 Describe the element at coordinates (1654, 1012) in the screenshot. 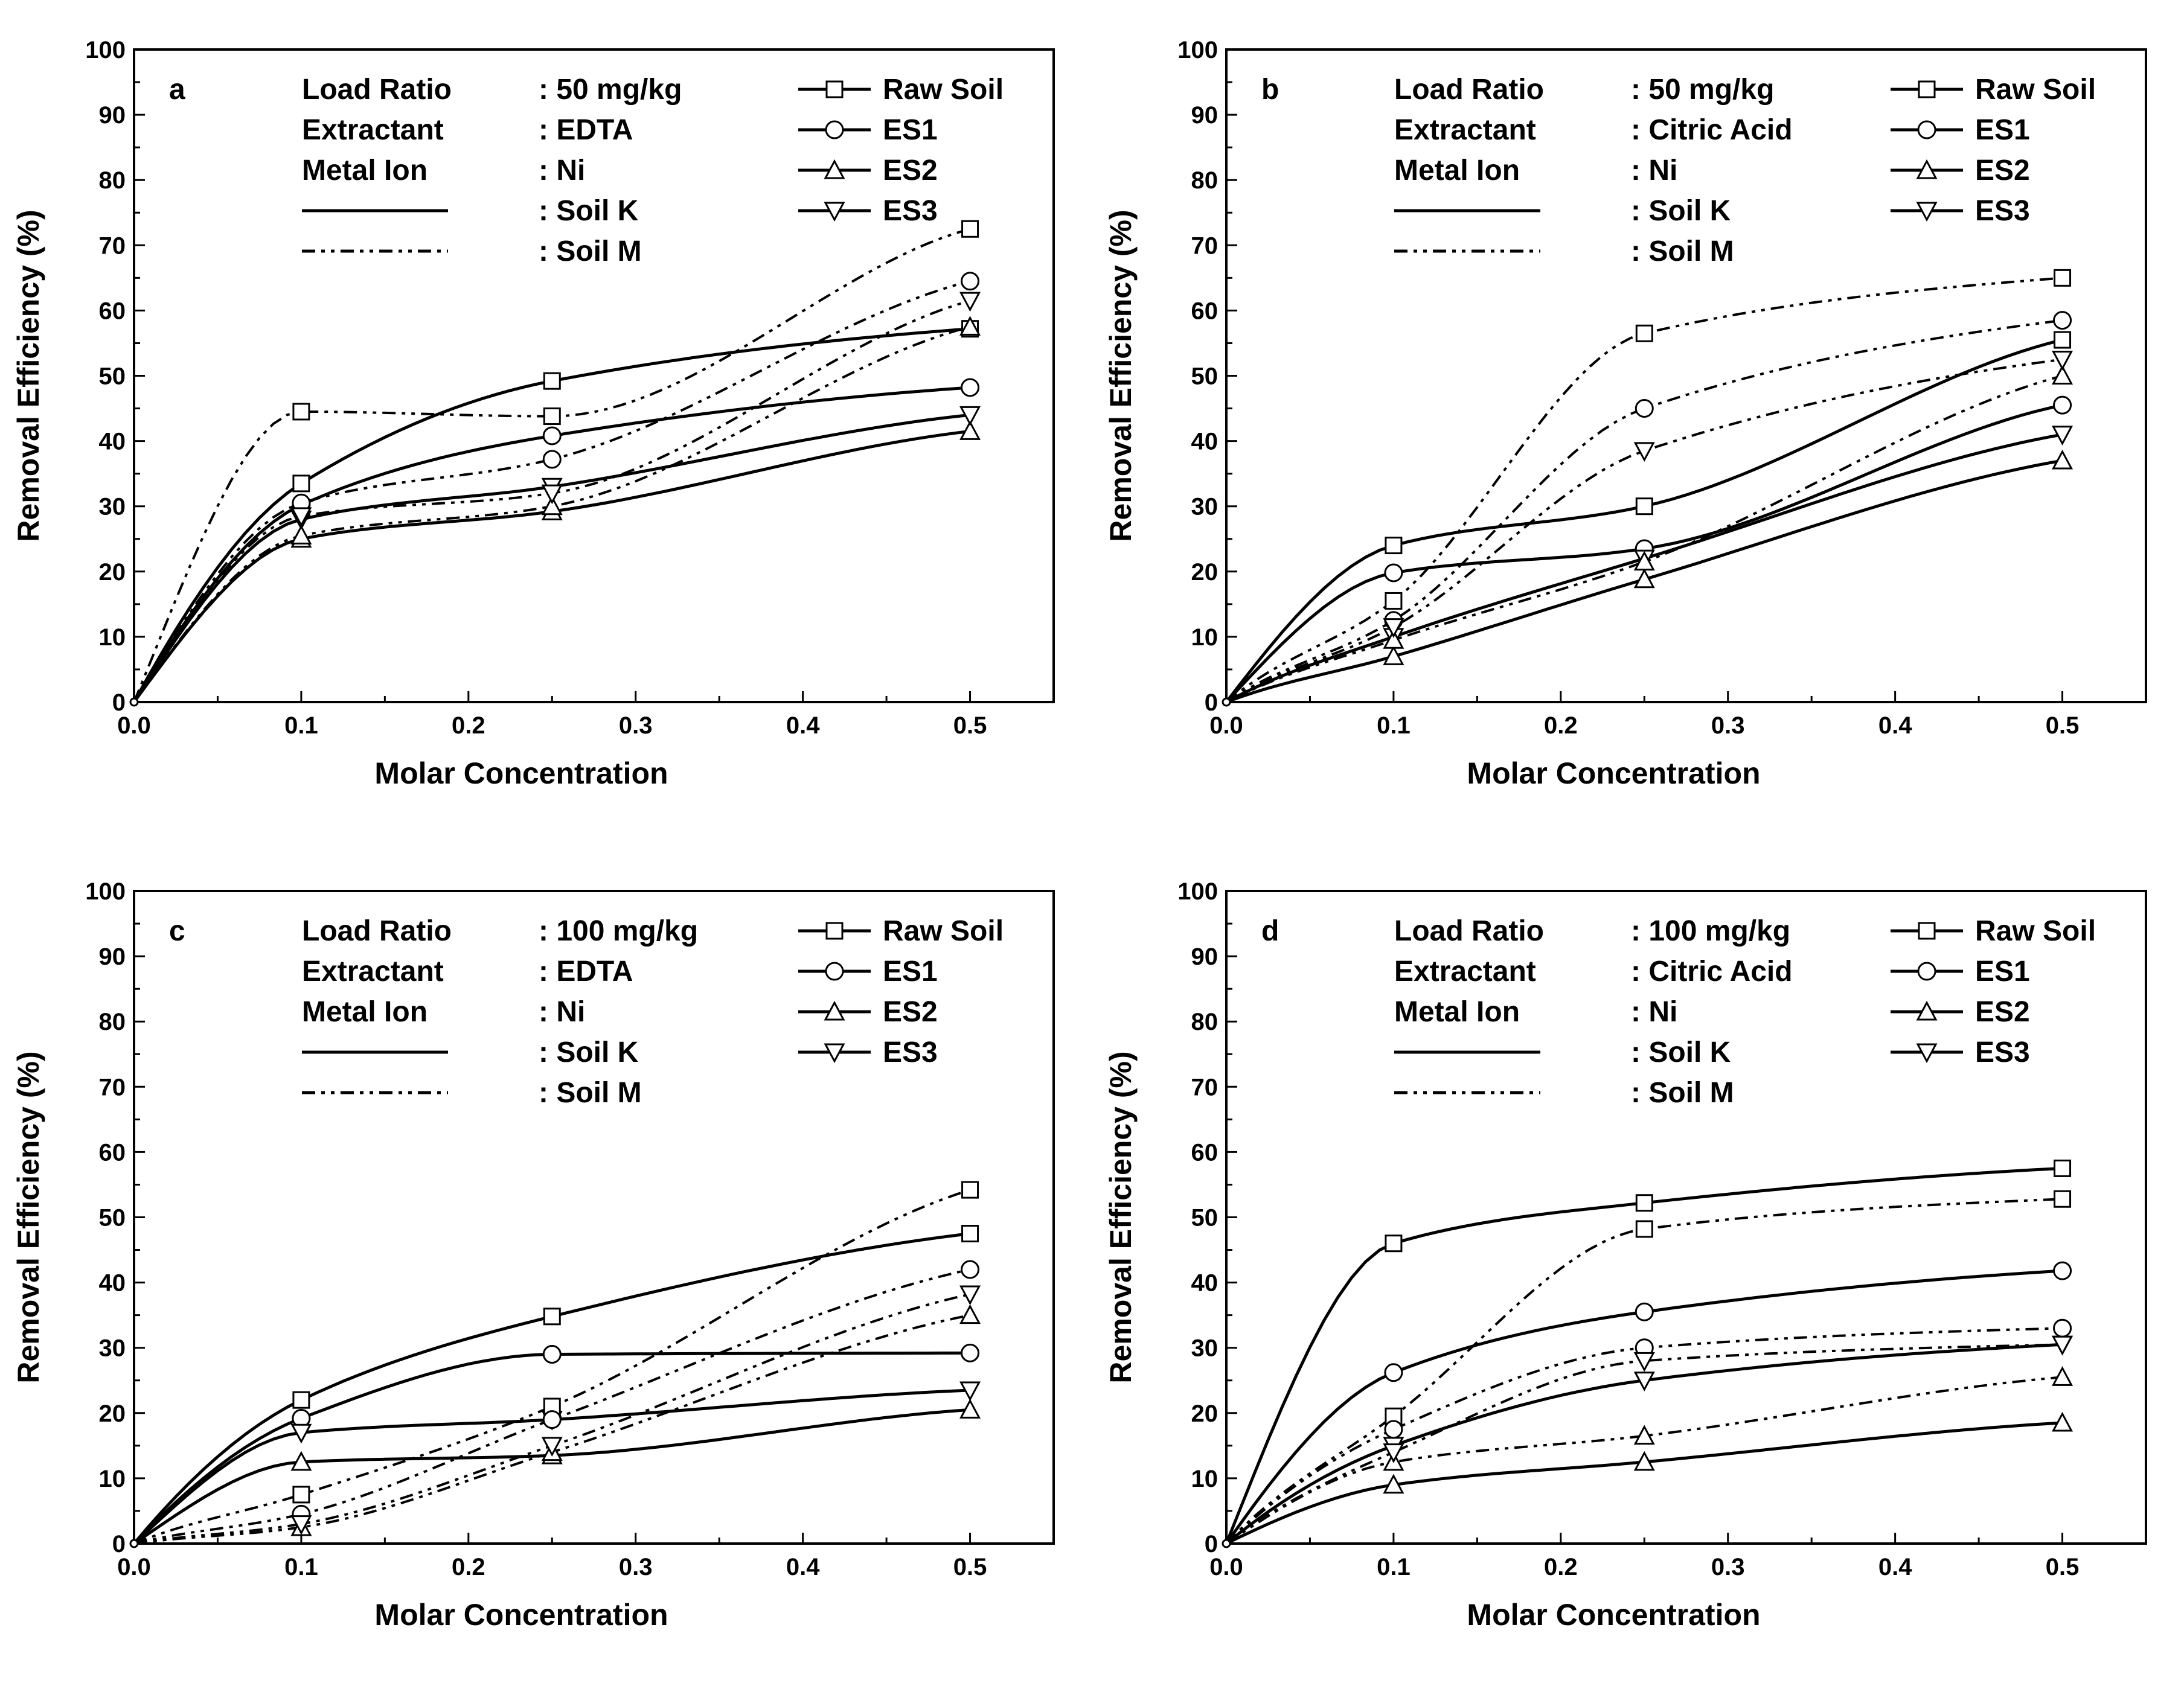

I see `info-value: : Ni` at that location.